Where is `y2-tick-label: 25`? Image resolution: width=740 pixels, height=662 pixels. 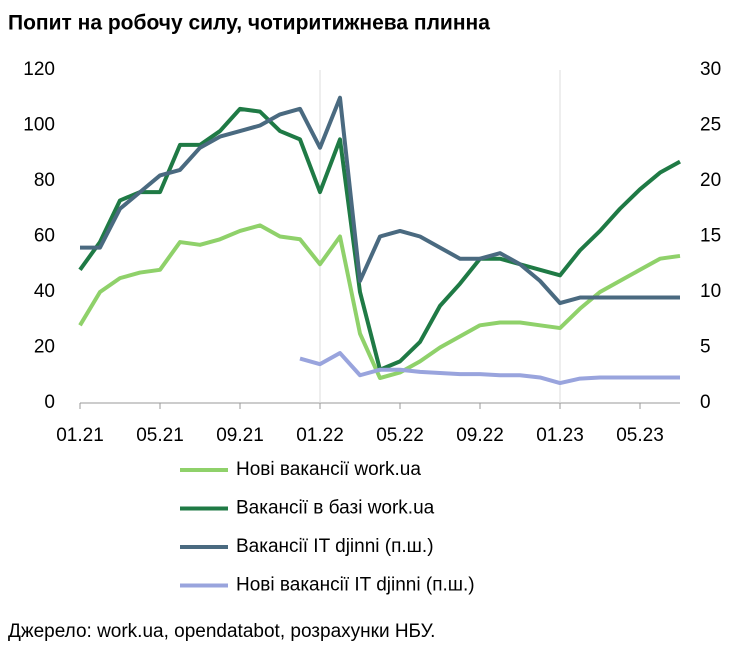
y2-tick-label: 25 is located at coordinates (710, 125).